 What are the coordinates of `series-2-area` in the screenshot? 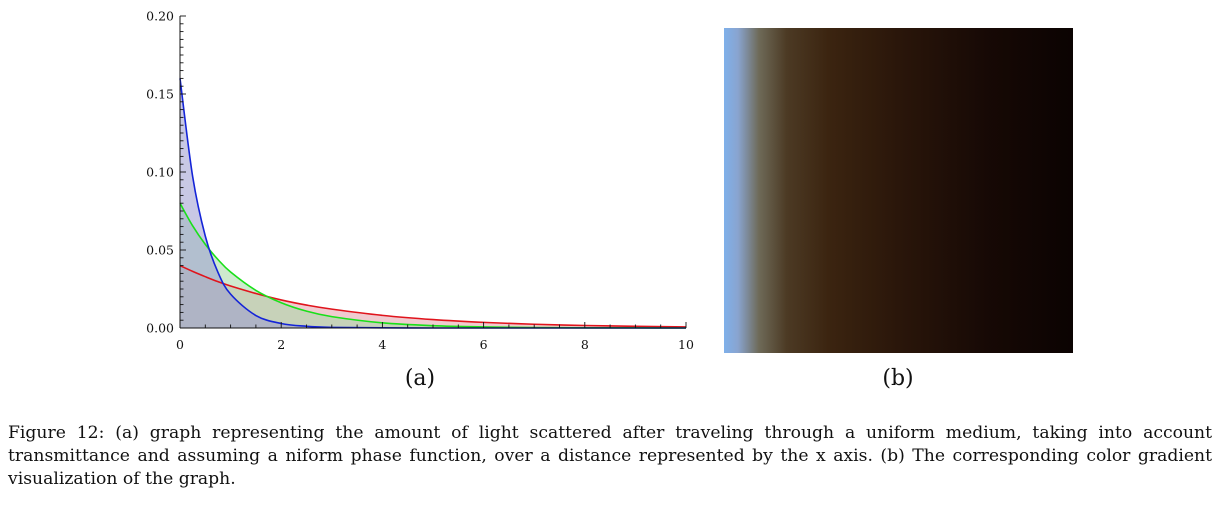 It's located at (433, 265).